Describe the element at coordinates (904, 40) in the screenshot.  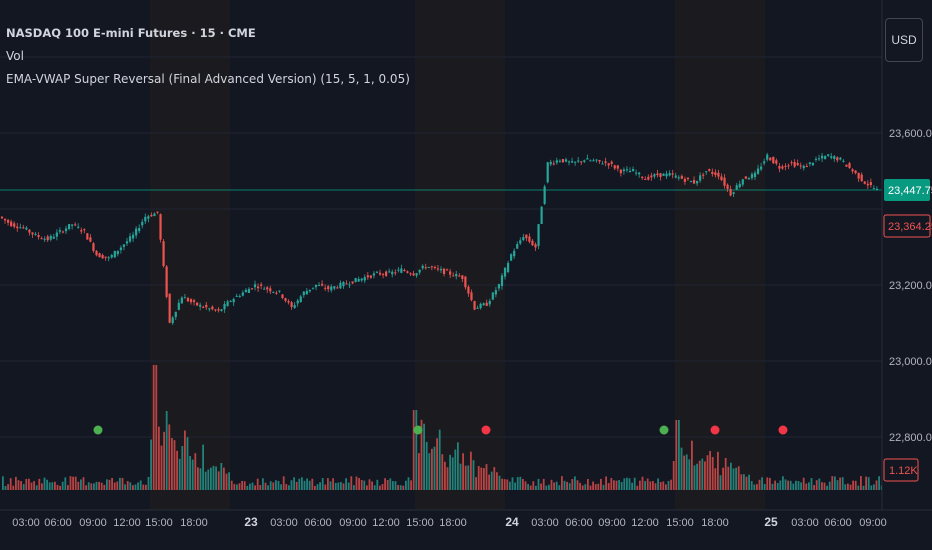
I see `currency-button: USD` at that location.